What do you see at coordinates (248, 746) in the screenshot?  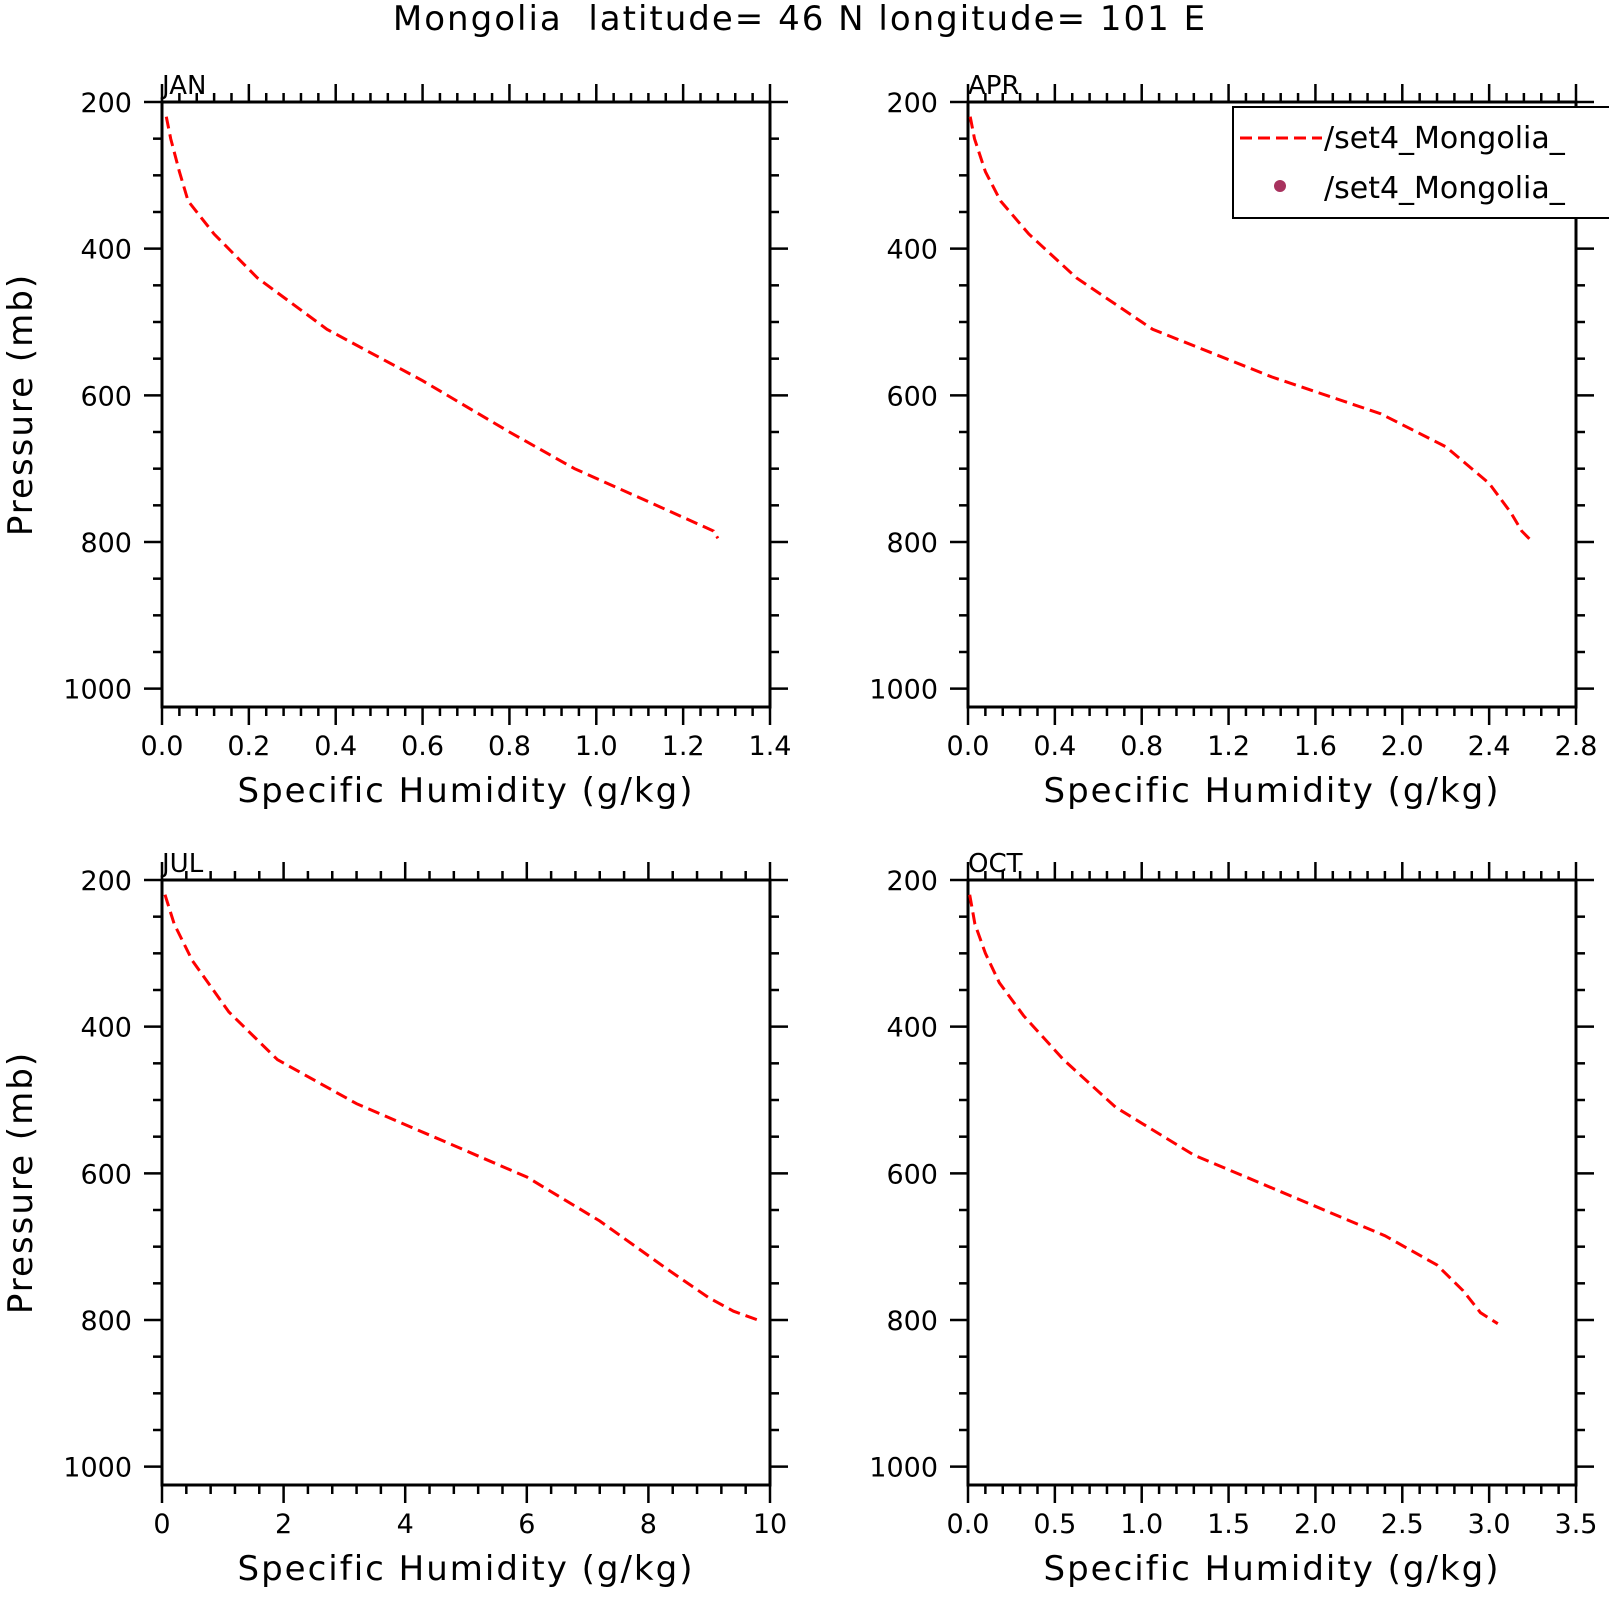 I see `x-tick-label: 0.2` at bounding box center [248, 746].